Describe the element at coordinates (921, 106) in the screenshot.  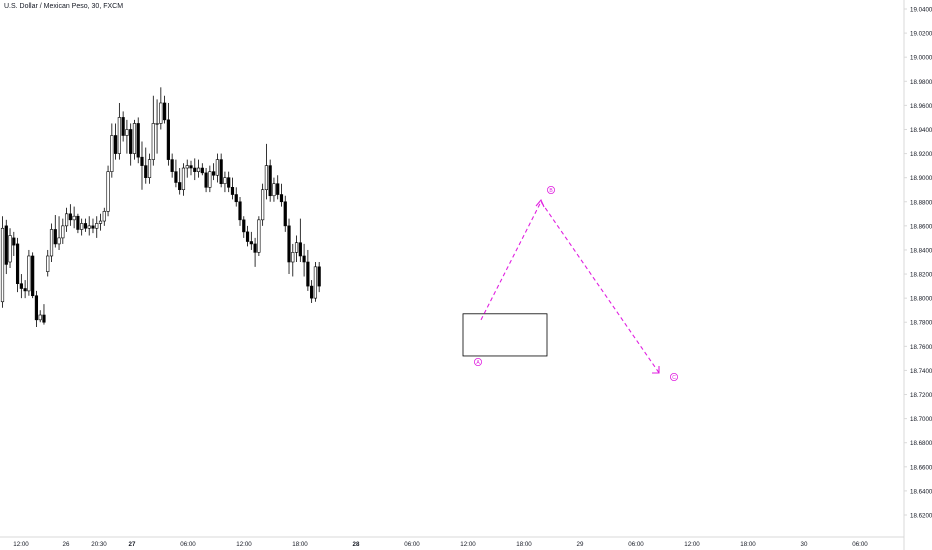
I see `y-tick-label: 18.96000` at that location.